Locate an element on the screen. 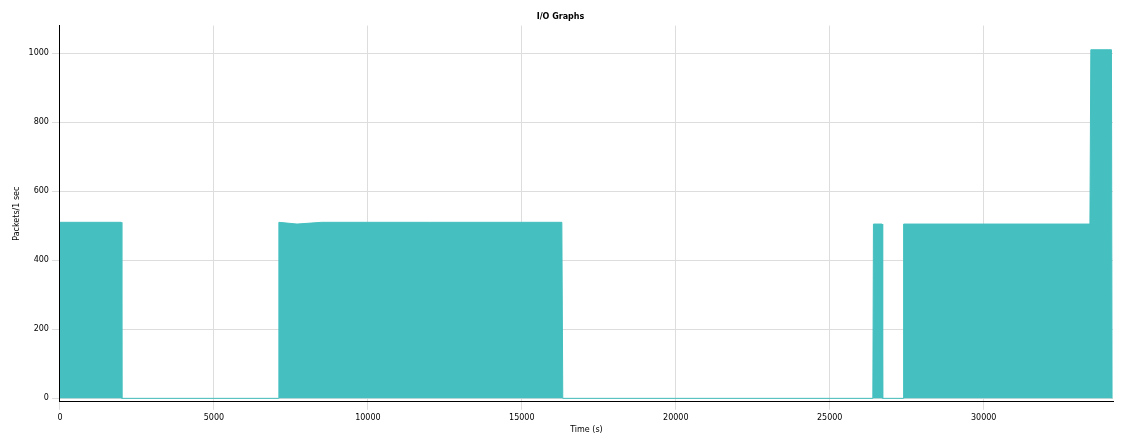  chart-title: I/O Graphs is located at coordinates (560, 16).